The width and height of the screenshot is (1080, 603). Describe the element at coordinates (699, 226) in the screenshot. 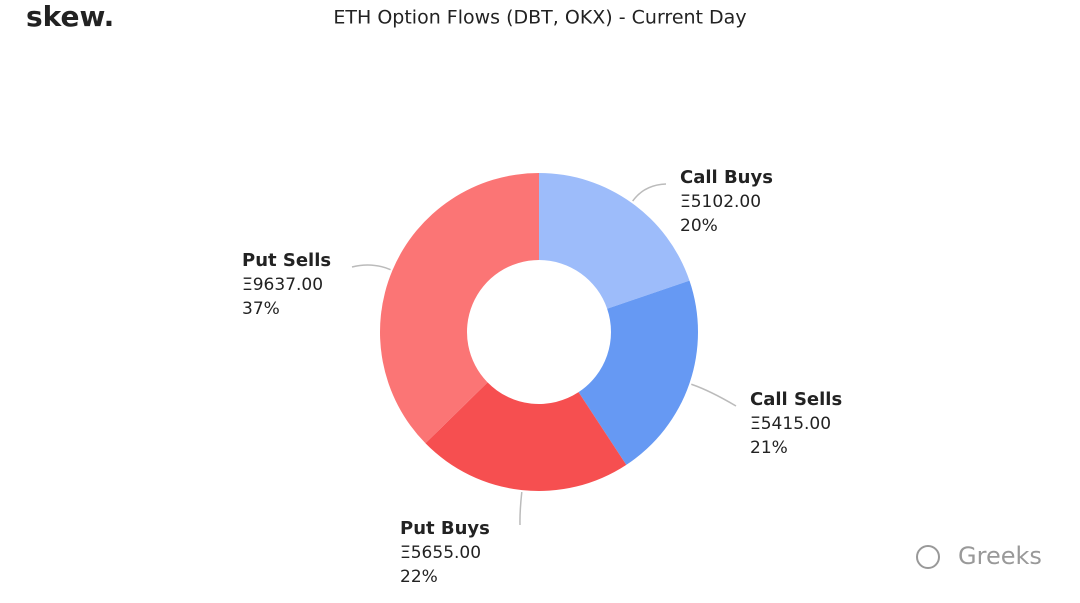

I see `percent-label: 20%` at that location.